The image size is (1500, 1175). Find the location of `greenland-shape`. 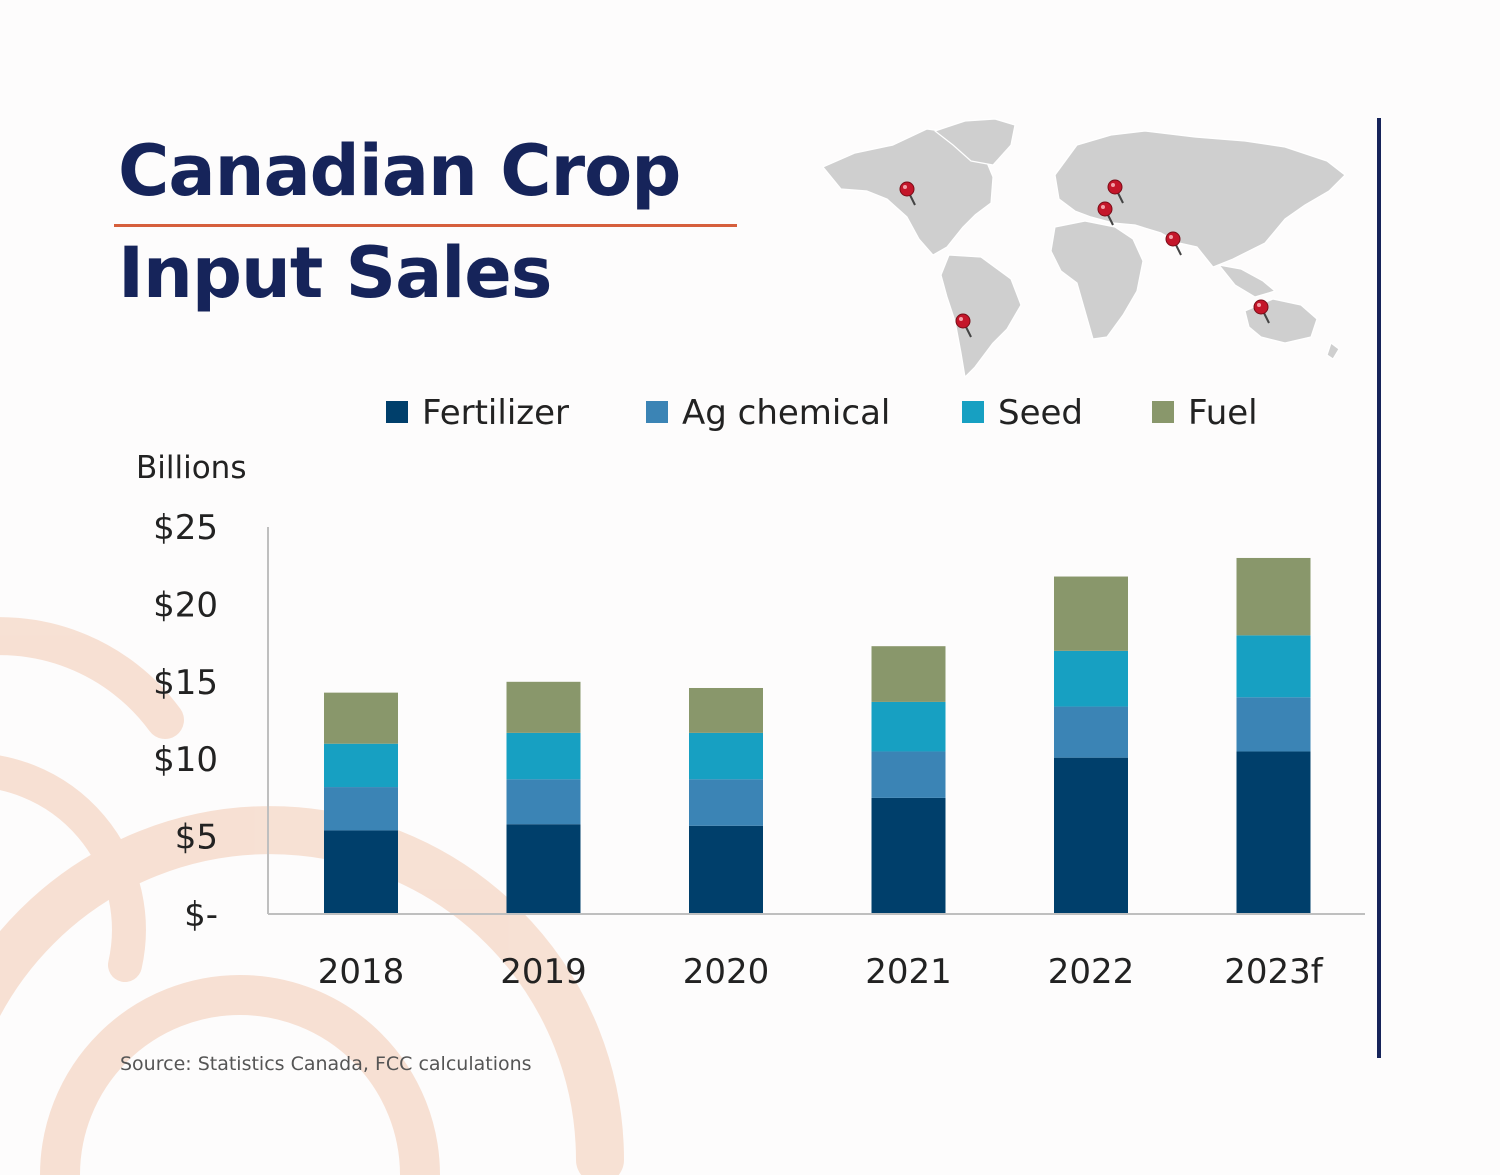

greenland-shape is located at coordinates (975, 142).